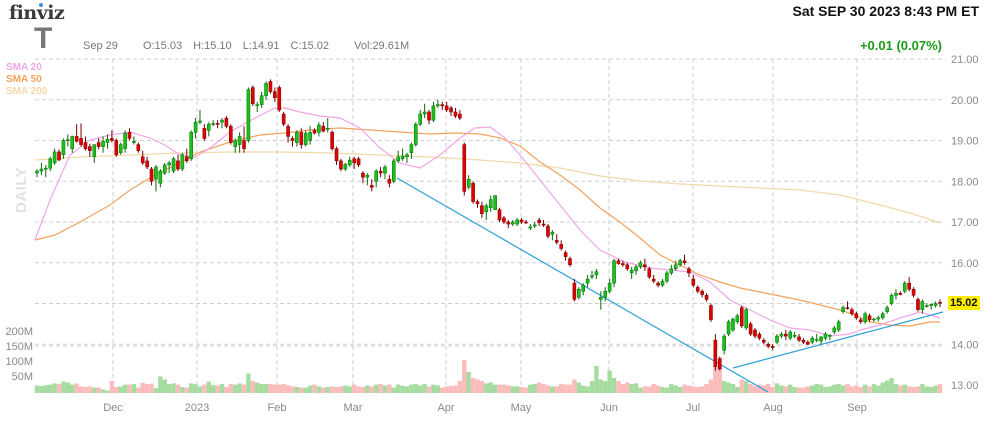 Image resolution: width=991 pixels, height=422 pixels. Describe the element at coordinates (773, 408) in the screenshot. I see `x-axis-label: Aug` at that location.